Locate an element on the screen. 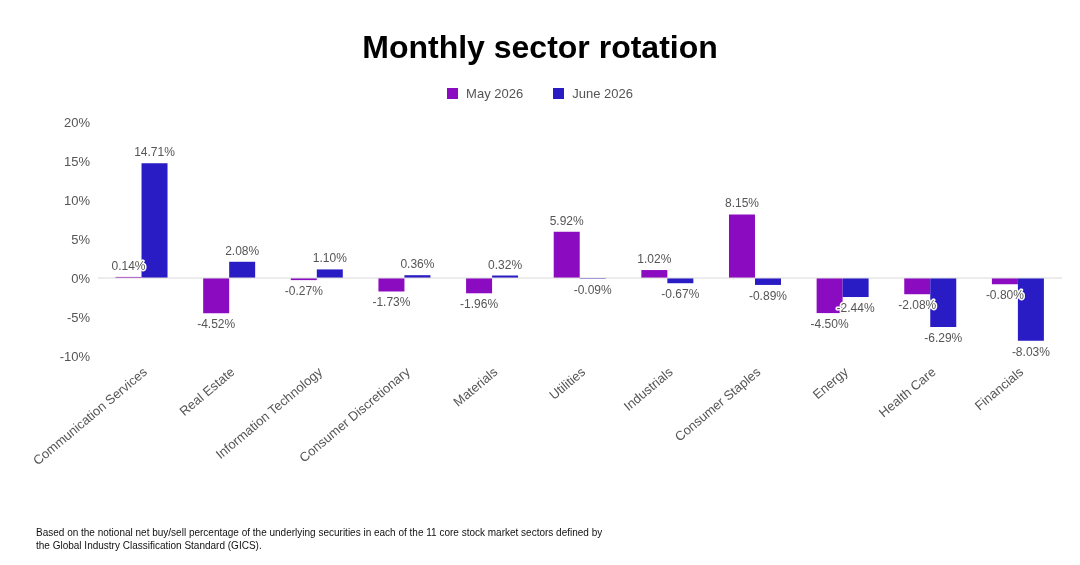  data-label: 8.15% is located at coordinates (742, 203).